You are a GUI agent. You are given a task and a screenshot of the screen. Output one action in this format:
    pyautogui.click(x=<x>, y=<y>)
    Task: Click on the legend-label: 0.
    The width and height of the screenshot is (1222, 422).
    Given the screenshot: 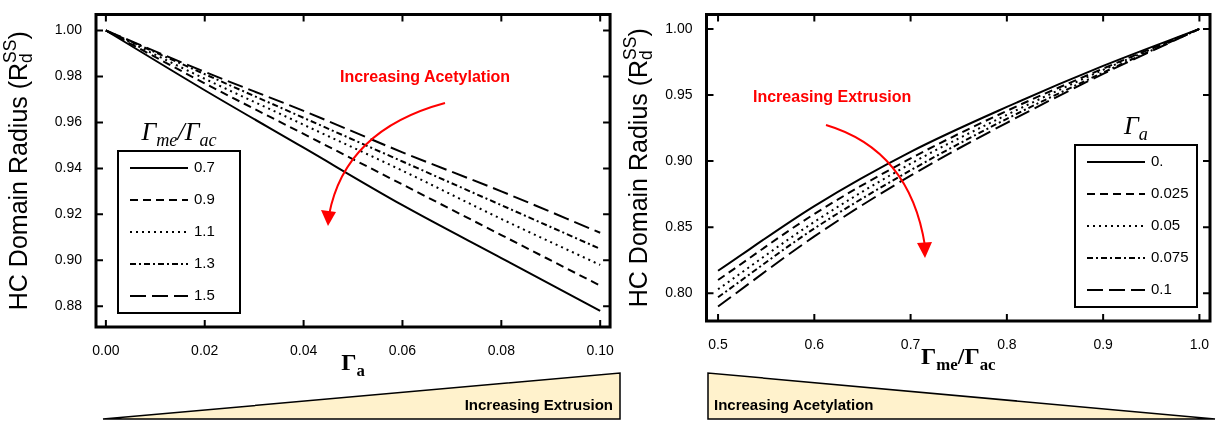 What is the action you would take?
    pyautogui.click(x=1157, y=161)
    